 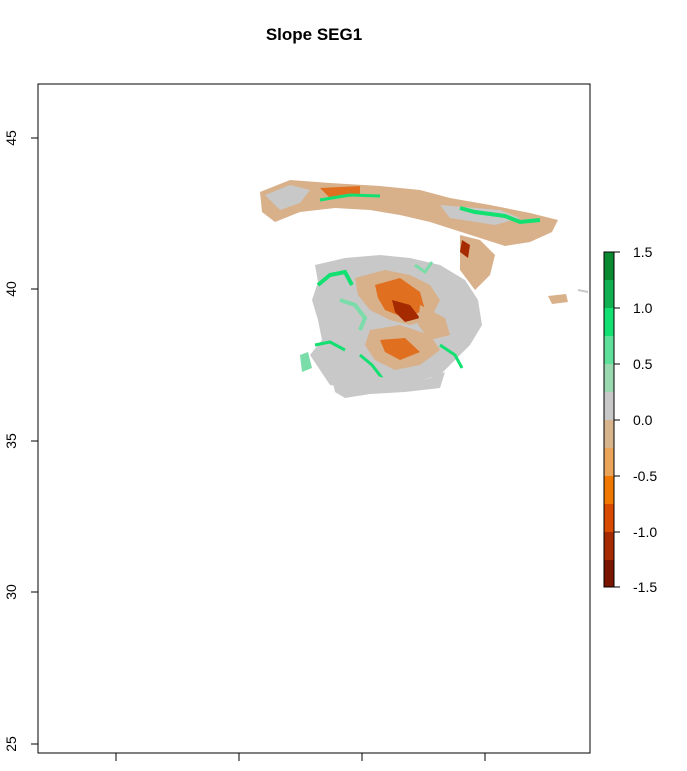 What do you see at coordinates (643, 364) in the screenshot?
I see `legend-tick-label: 0.5` at bounding box center [643, 364].